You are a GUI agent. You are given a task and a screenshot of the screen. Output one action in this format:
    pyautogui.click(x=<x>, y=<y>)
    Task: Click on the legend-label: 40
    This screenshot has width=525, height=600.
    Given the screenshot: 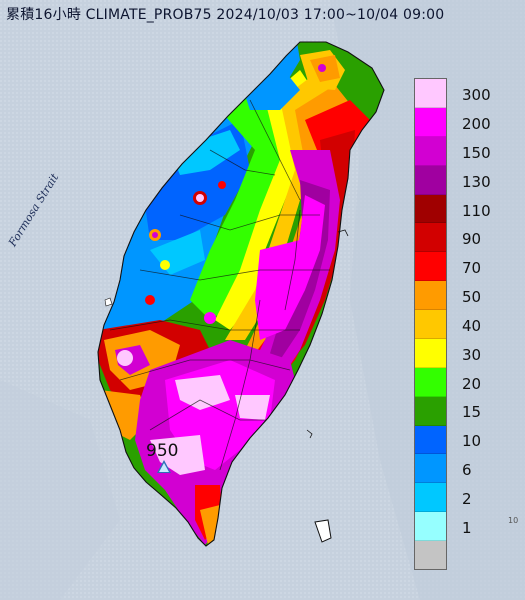 What is the action you would take?
    pyautogui.click(x=472, y=325)
    